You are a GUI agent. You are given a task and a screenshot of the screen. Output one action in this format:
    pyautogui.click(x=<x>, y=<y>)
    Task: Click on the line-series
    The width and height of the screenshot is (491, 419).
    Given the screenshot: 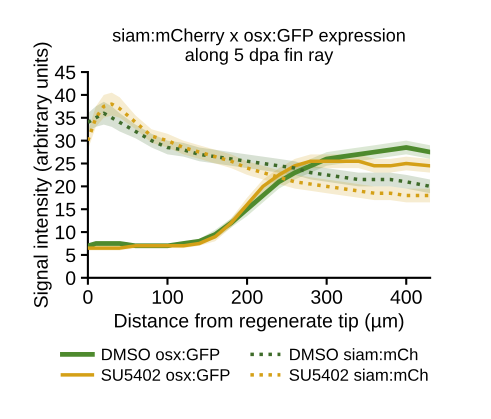 What is the action you would take?
    pyautogui.click(x=259, y=149)
    